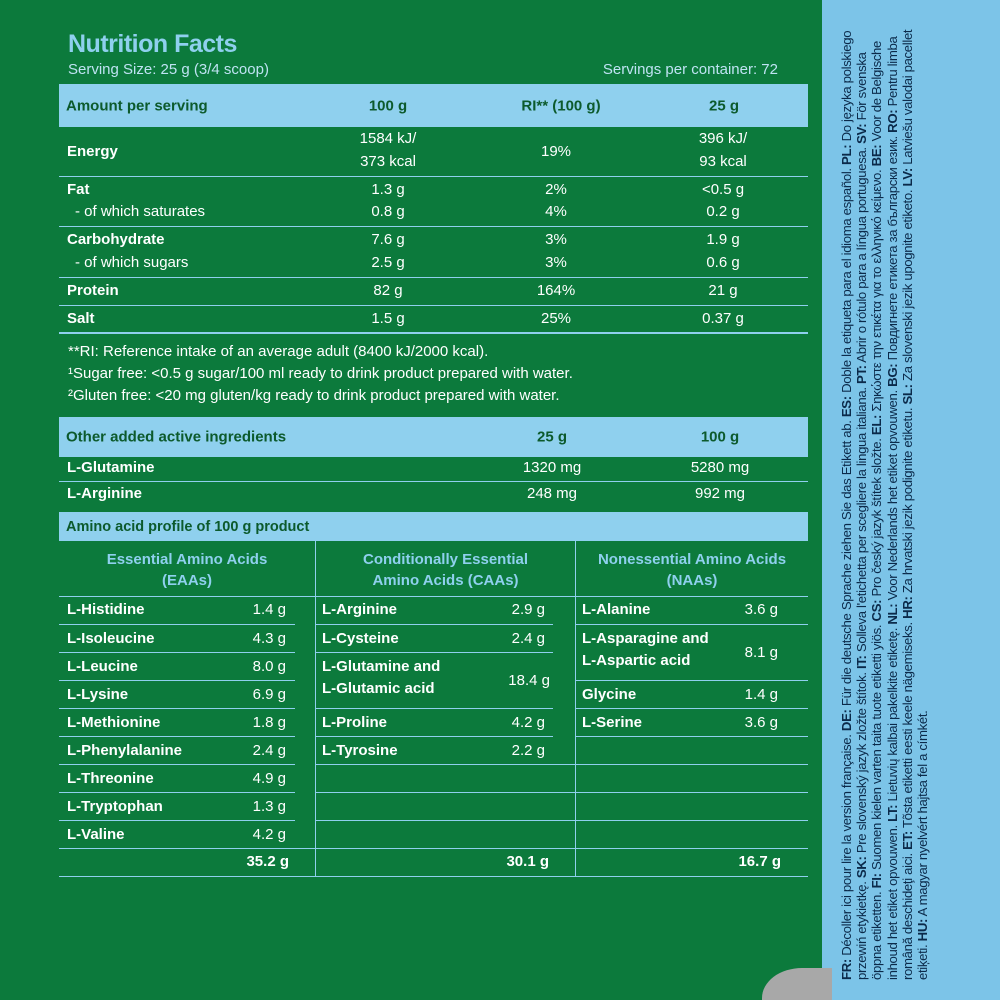 The image size is (1000, 1000). What do you see at coordinates (561, 105) in the screenshot?
I see `header-ri: RI** (100 g)` at bounding box center [561, 105].